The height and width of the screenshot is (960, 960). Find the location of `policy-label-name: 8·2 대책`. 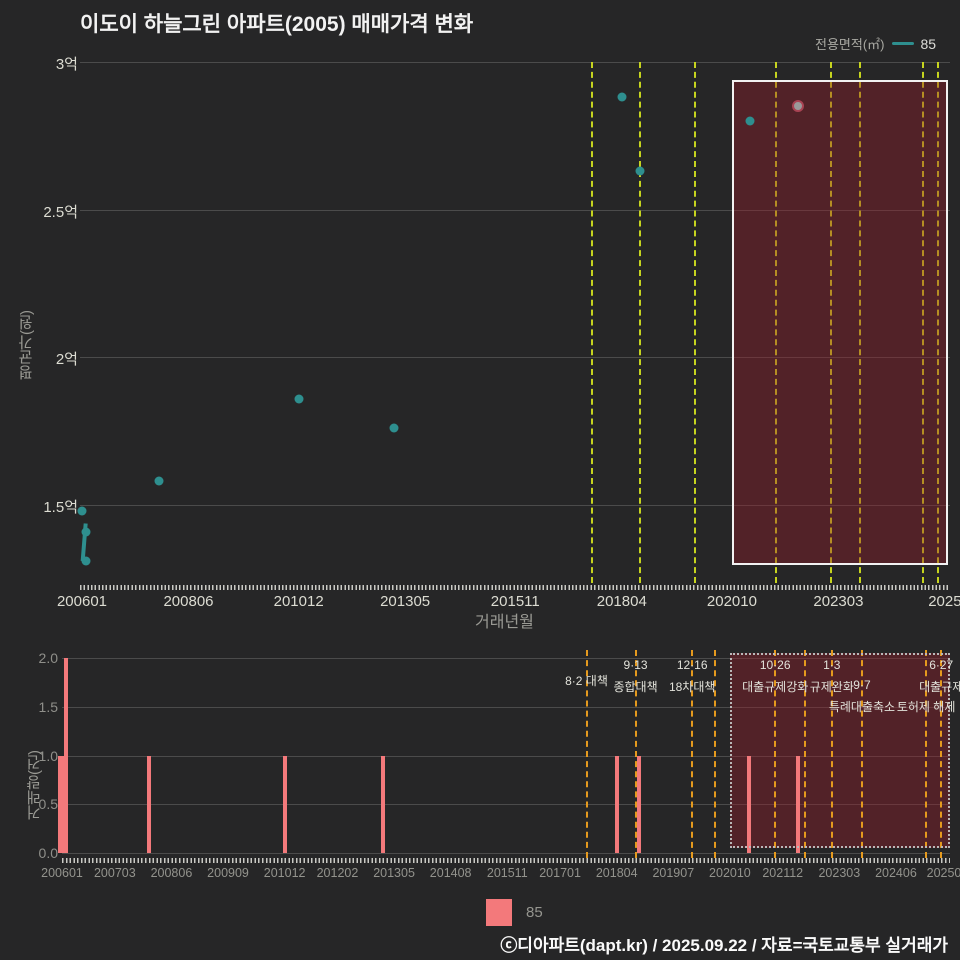

policy-label-name: 8·2 대책 is located at coordinates (586, 681).